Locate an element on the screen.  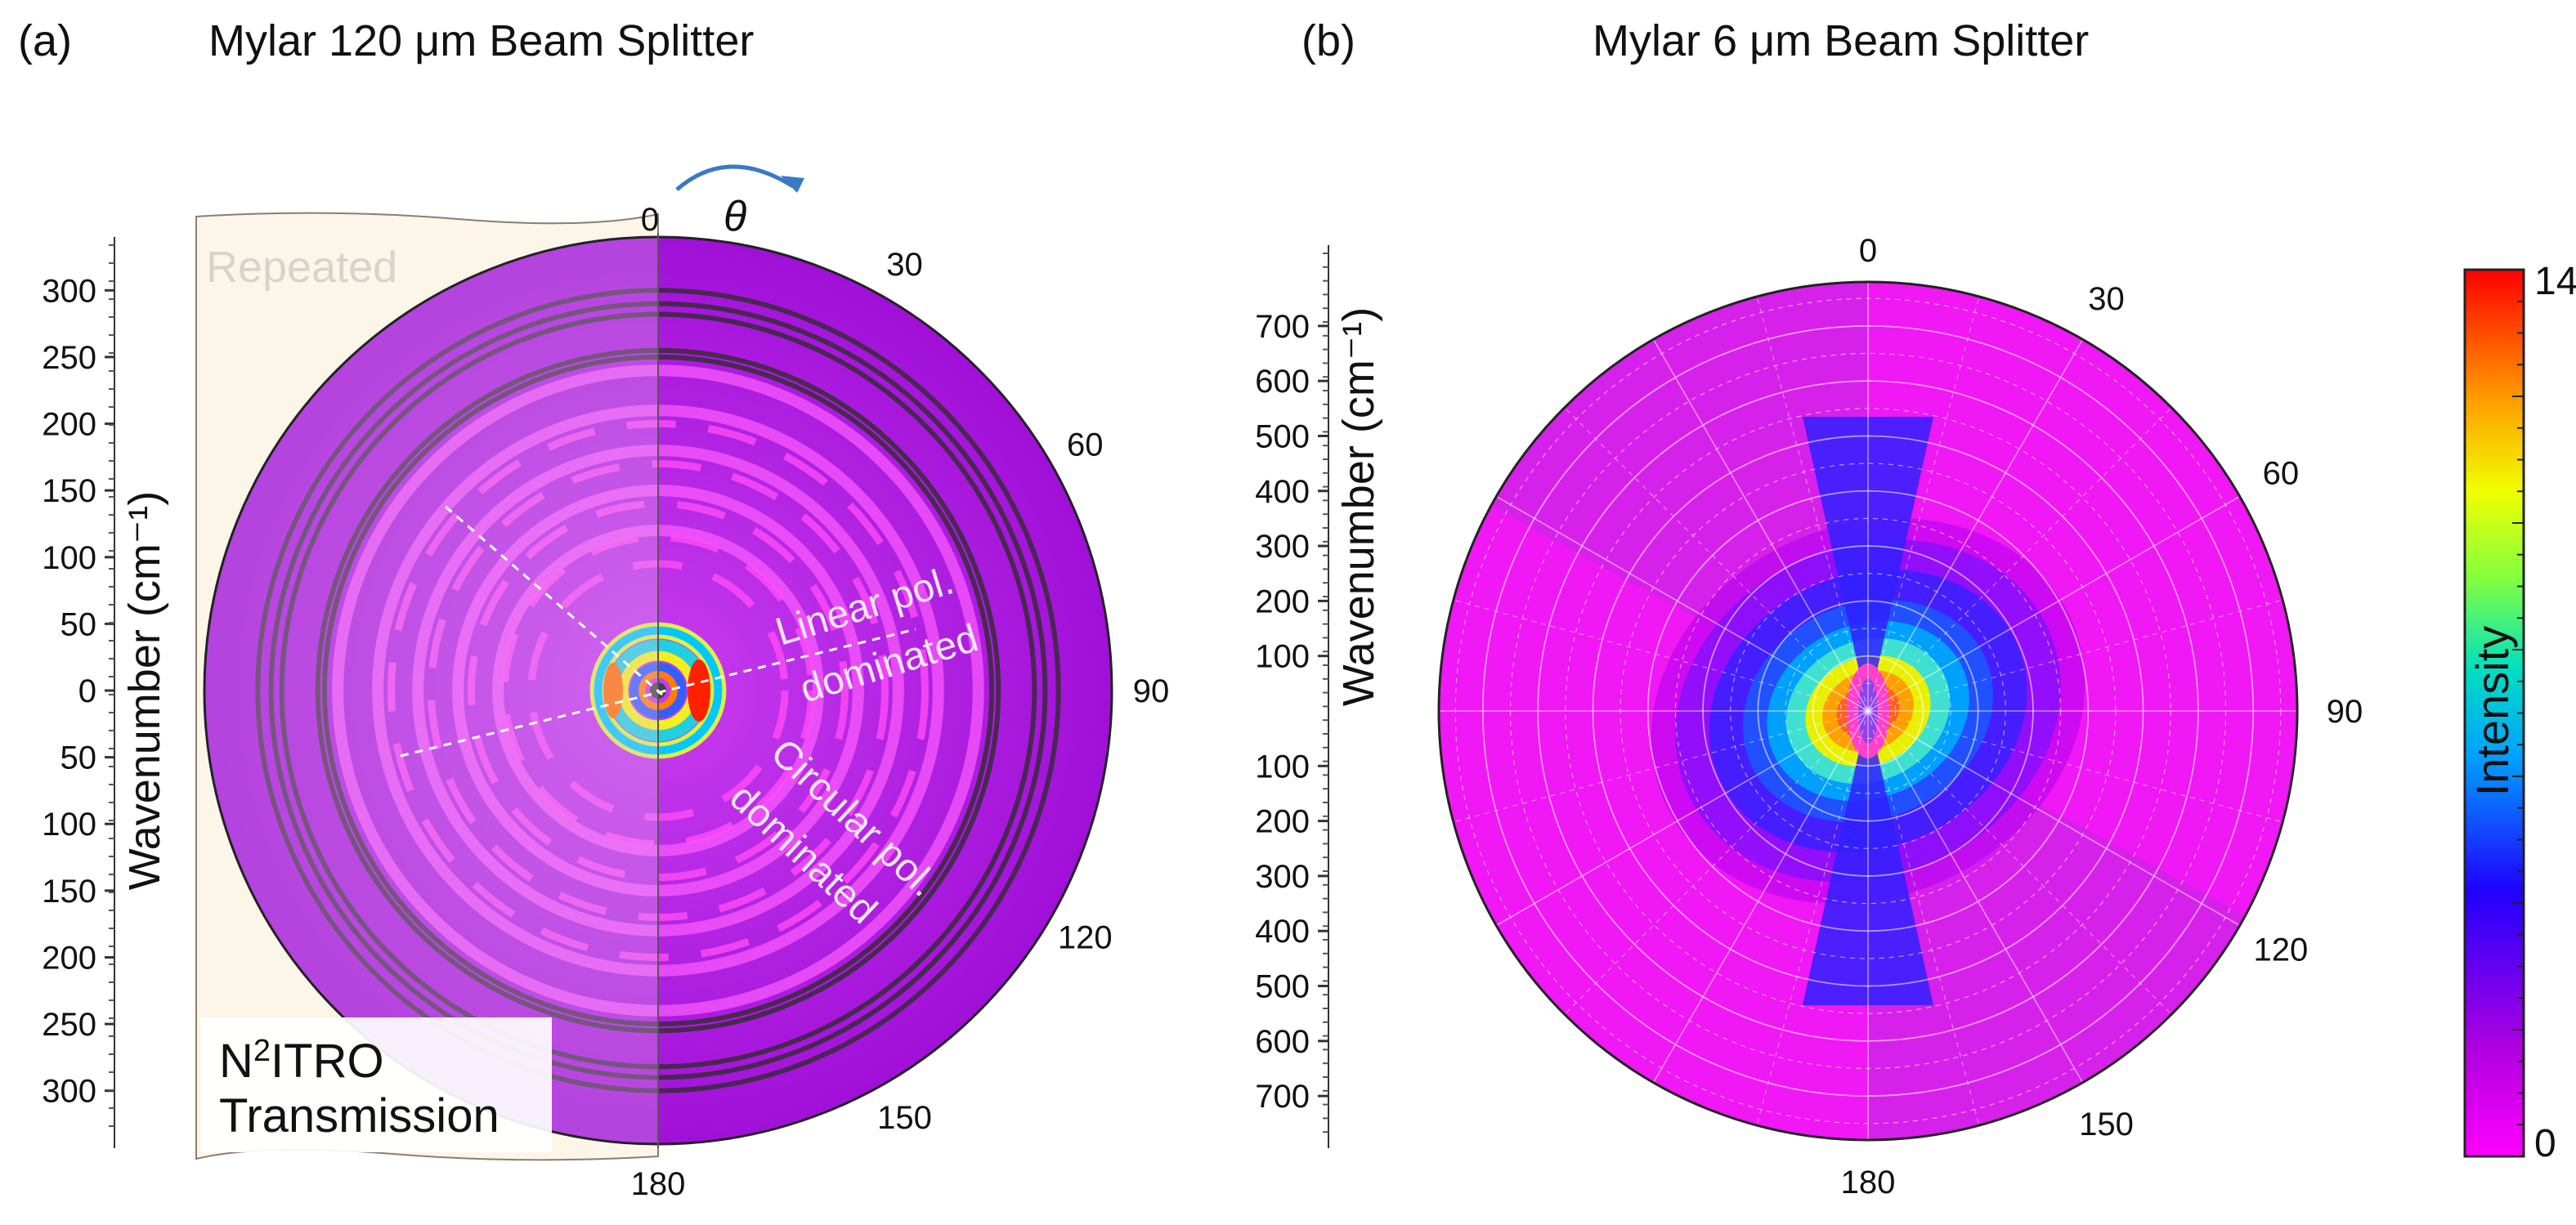
inset-label-line1: N2ITRO is located at coordinates (301, 1061).